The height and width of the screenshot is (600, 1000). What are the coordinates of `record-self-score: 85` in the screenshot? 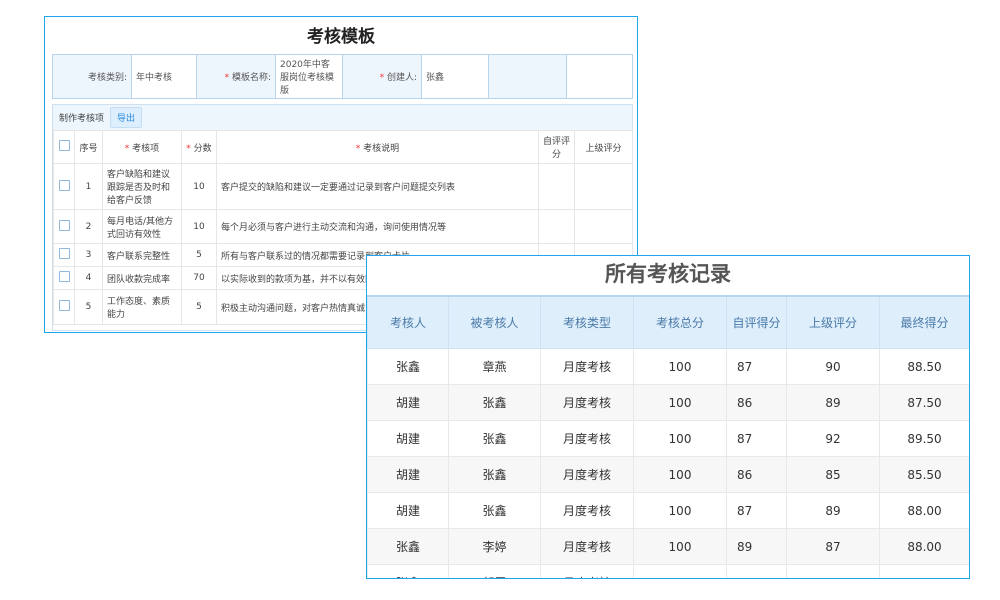 It's located at (756, 571).